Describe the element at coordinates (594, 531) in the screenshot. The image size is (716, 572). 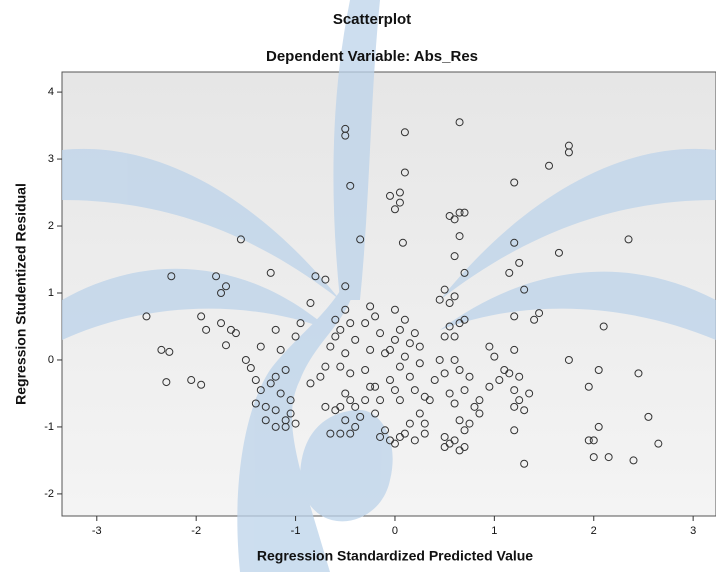
I see `x-tick-label: 2` at that location.